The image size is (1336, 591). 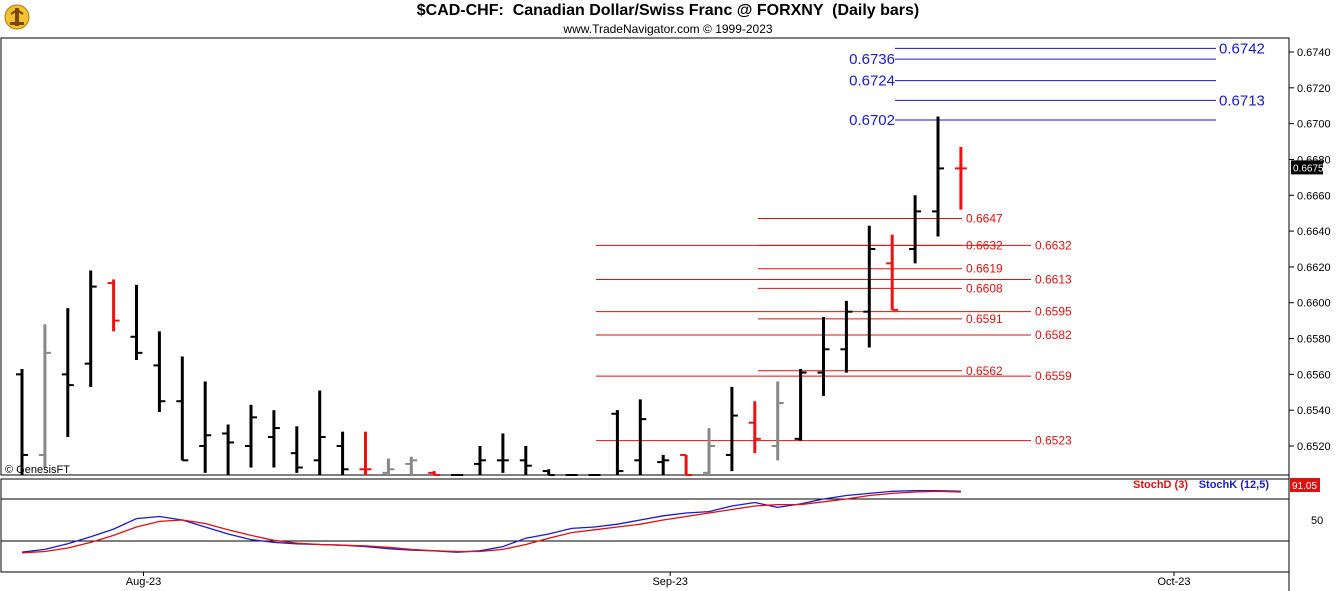 I want to click on resistance-label: 0.6702, so click(x=872, y=120).